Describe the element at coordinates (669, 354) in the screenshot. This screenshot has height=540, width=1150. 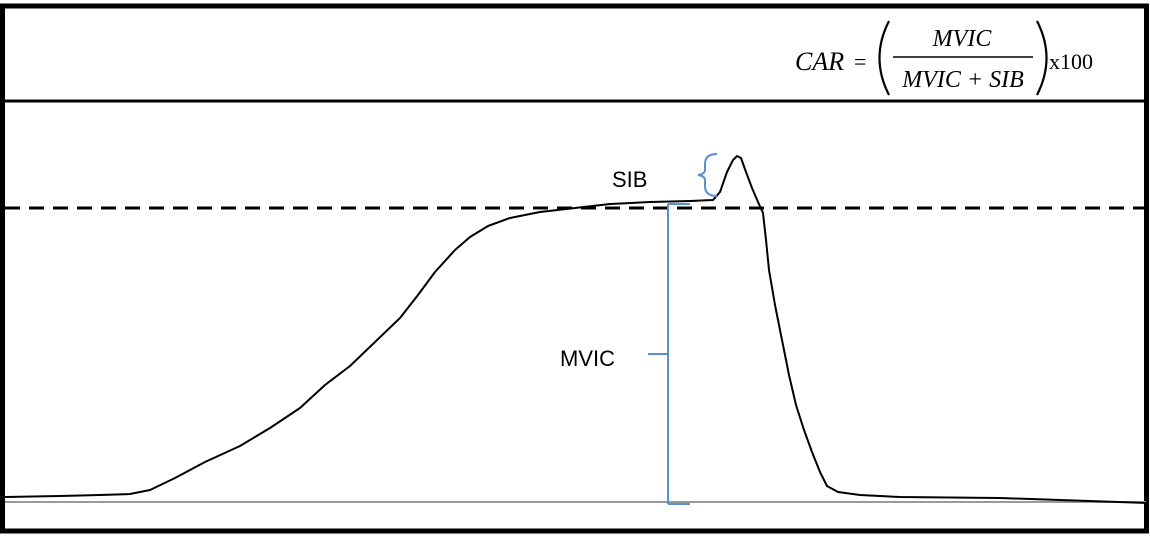
I see `mvic-bracket` at that location.